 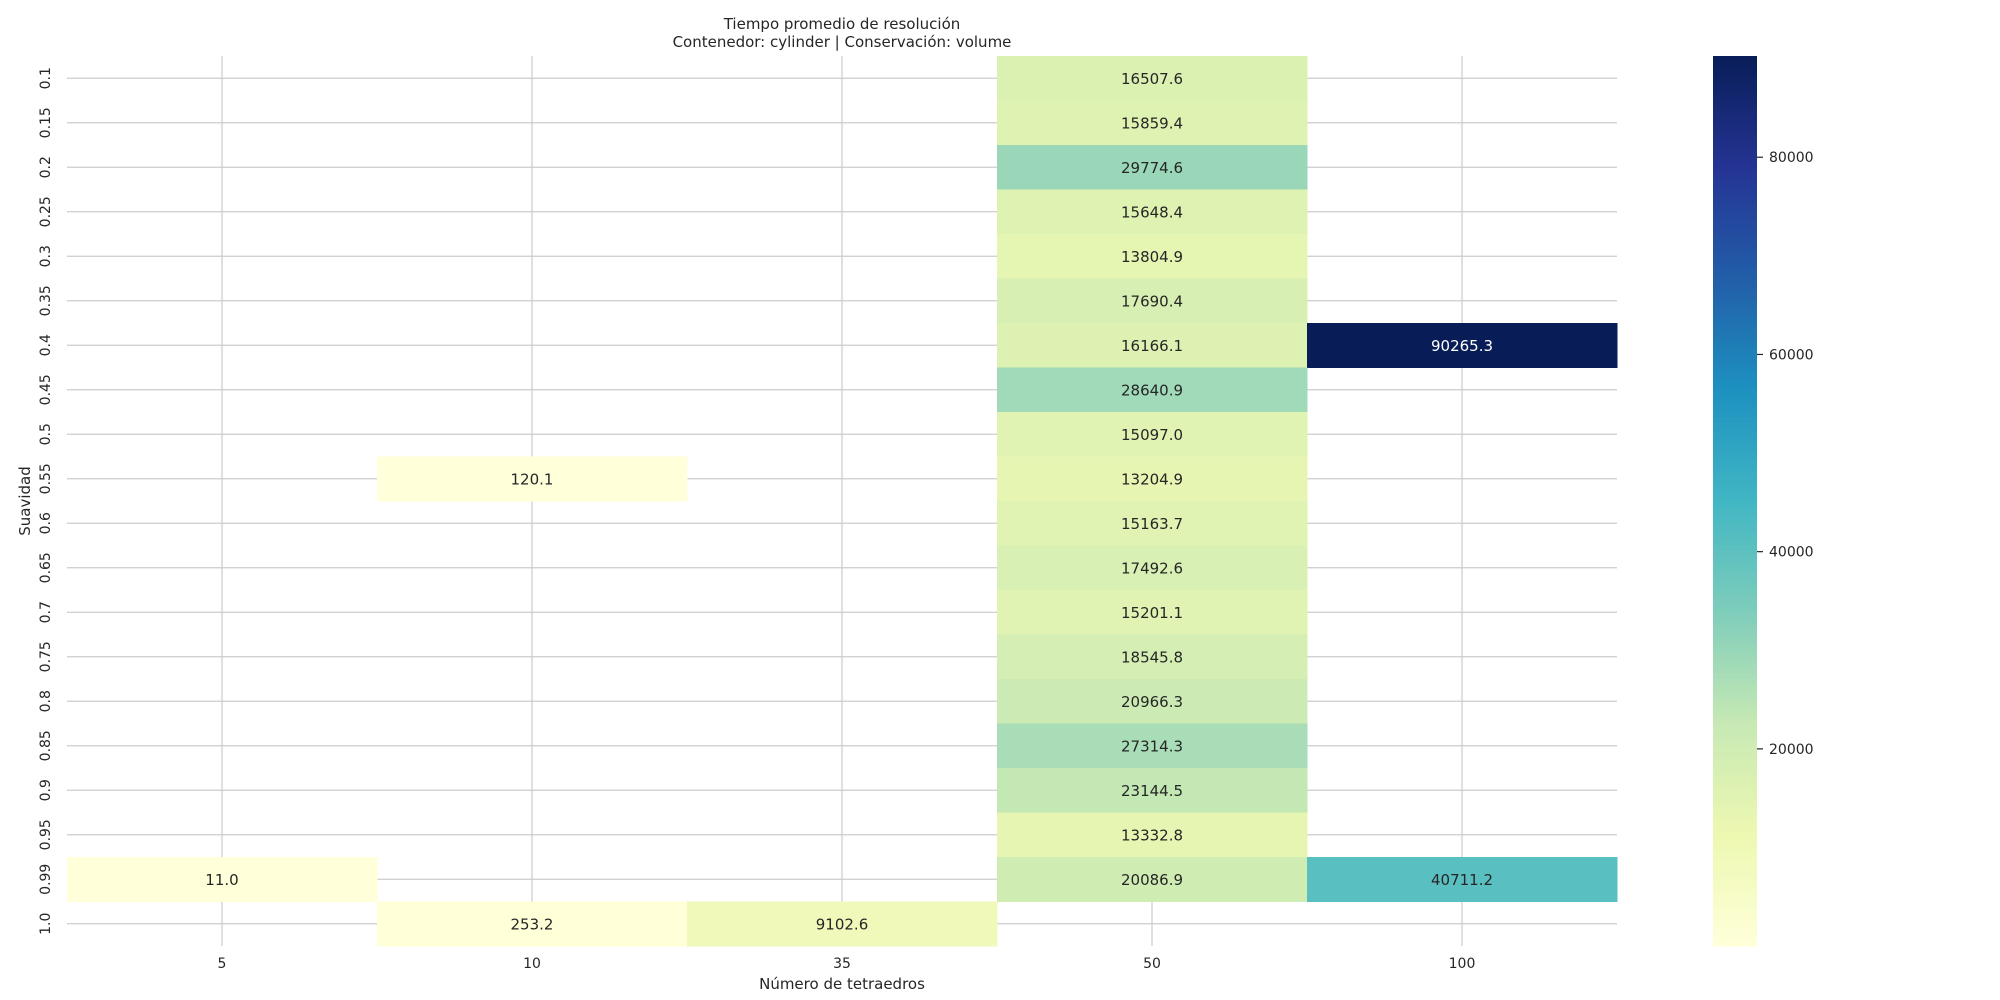 I want to click on y-tick-label: 0.4, so click(x=46, y=345).